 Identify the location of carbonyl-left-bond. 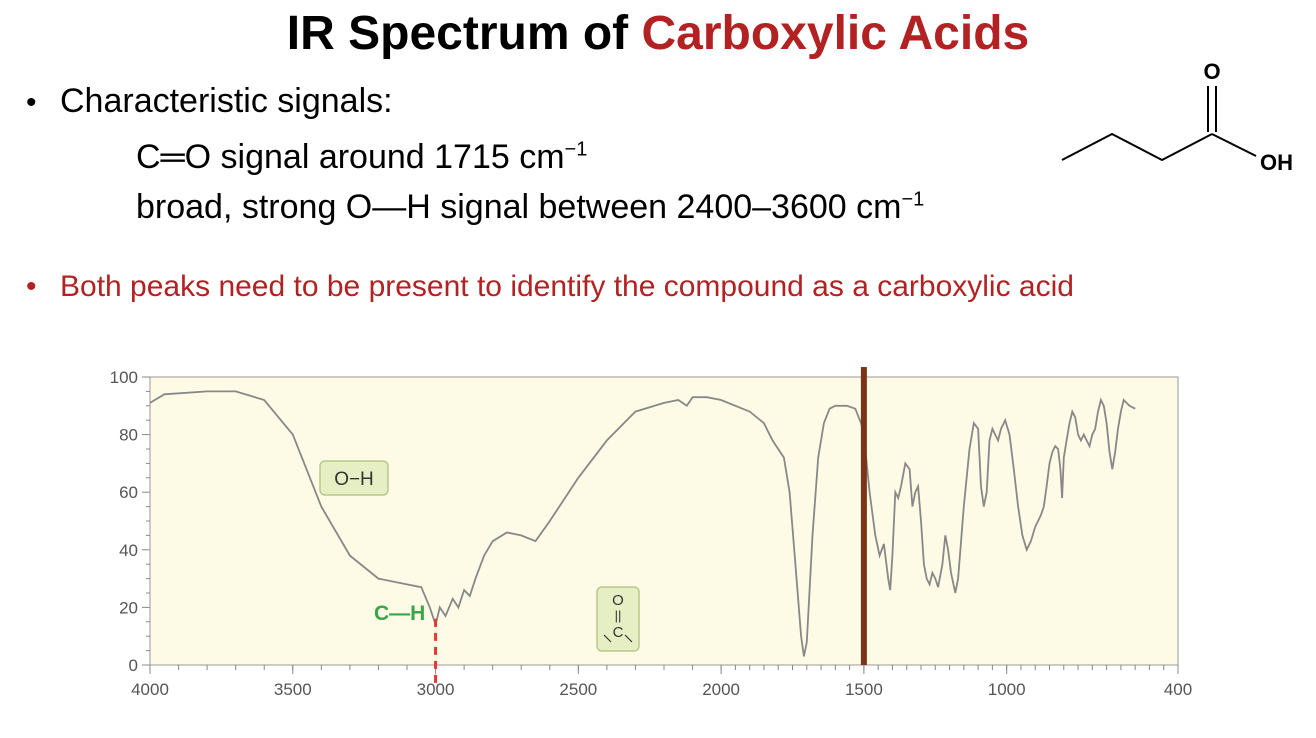
(607, 638).